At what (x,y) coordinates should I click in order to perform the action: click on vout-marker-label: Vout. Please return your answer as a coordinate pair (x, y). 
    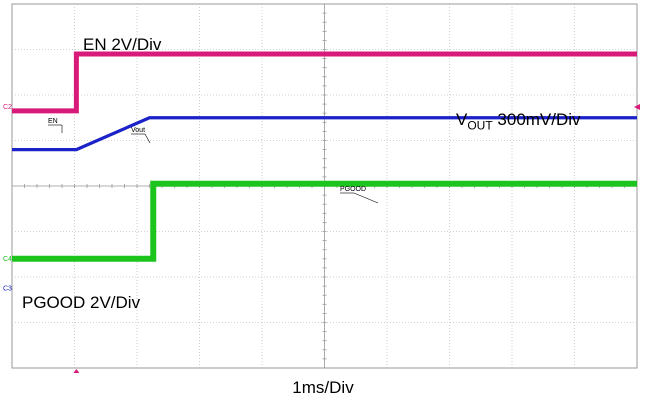
    Looking at the image, I should click on (138, 130).